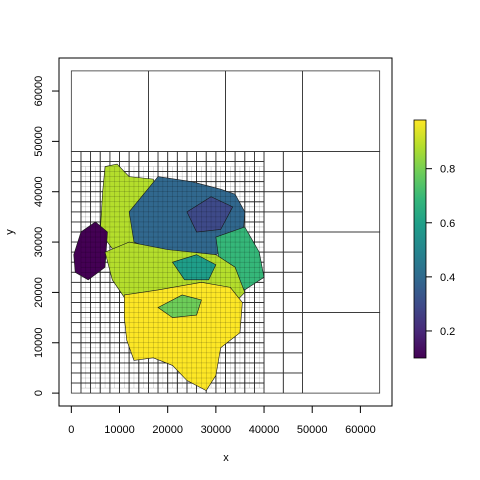 Image resolution: width=480 pixels, height=480 pixels. I want to click on colorbar: 0.2 0.4 0.6 0.8, so click(434, 239).